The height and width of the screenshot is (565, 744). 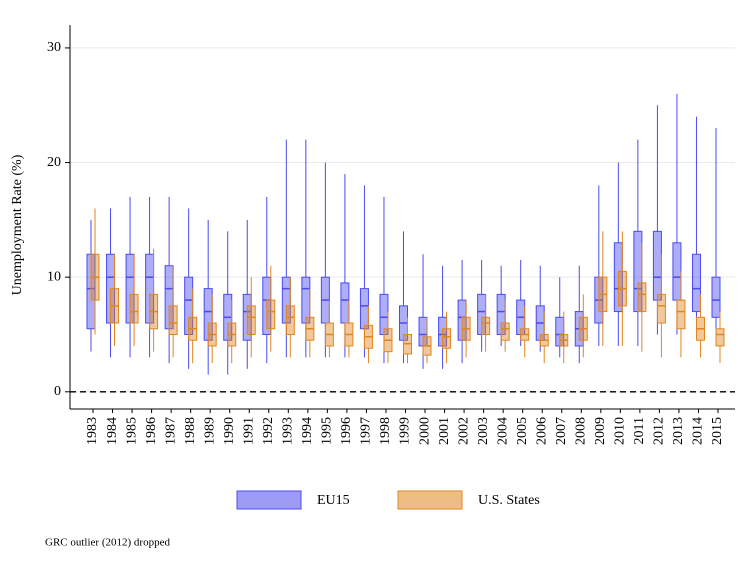 I want to click on x-tick-label: 1994, so click(x=307, y=431).